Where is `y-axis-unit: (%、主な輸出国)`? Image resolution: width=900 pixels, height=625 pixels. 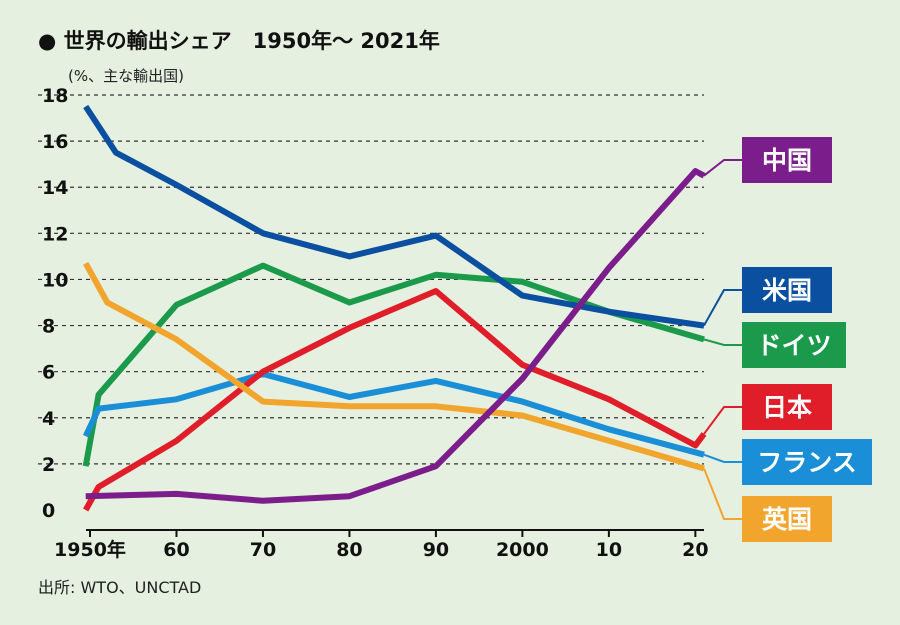 y-axis-unit: (%、主な輸出国) is located at coordinates (126, 76).